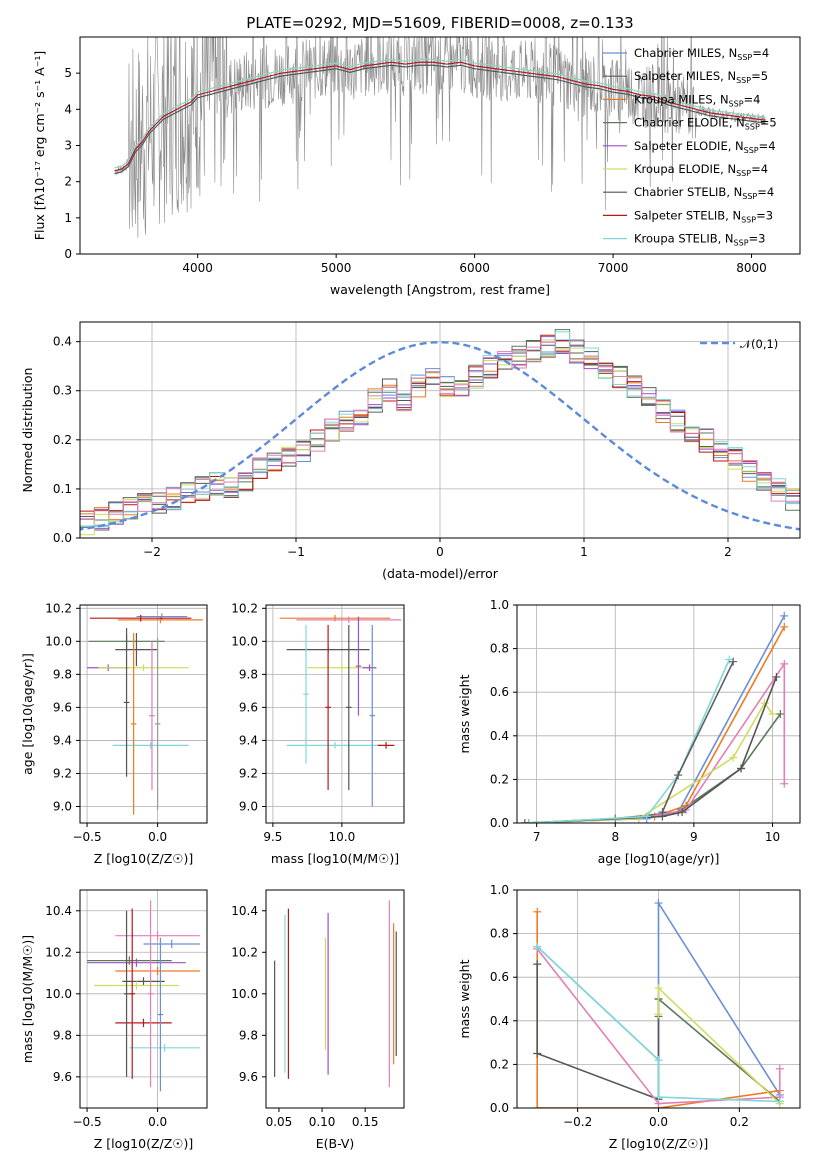 This screenshot has height=1170, width=819. What do you see at coordinates (318, 1020) in the screenshot?
I see `panel-mass-vs-ebv: 0.05 0.10 0.15 9.6 9.8 10.0 10.2 10.4 E(B-V)` at bounding box center [318, 1020].